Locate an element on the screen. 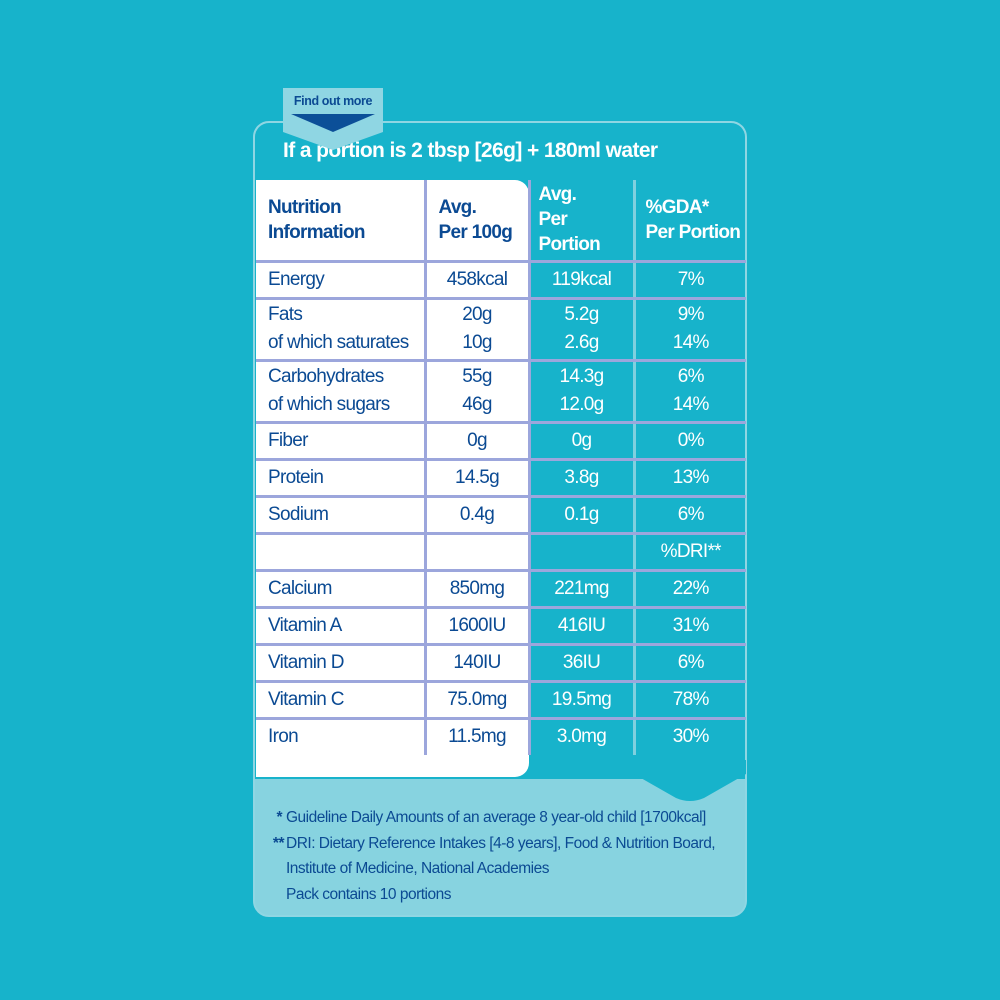  per-portion-value: 5.2g 2.6g is located at coordinates (582, 330).